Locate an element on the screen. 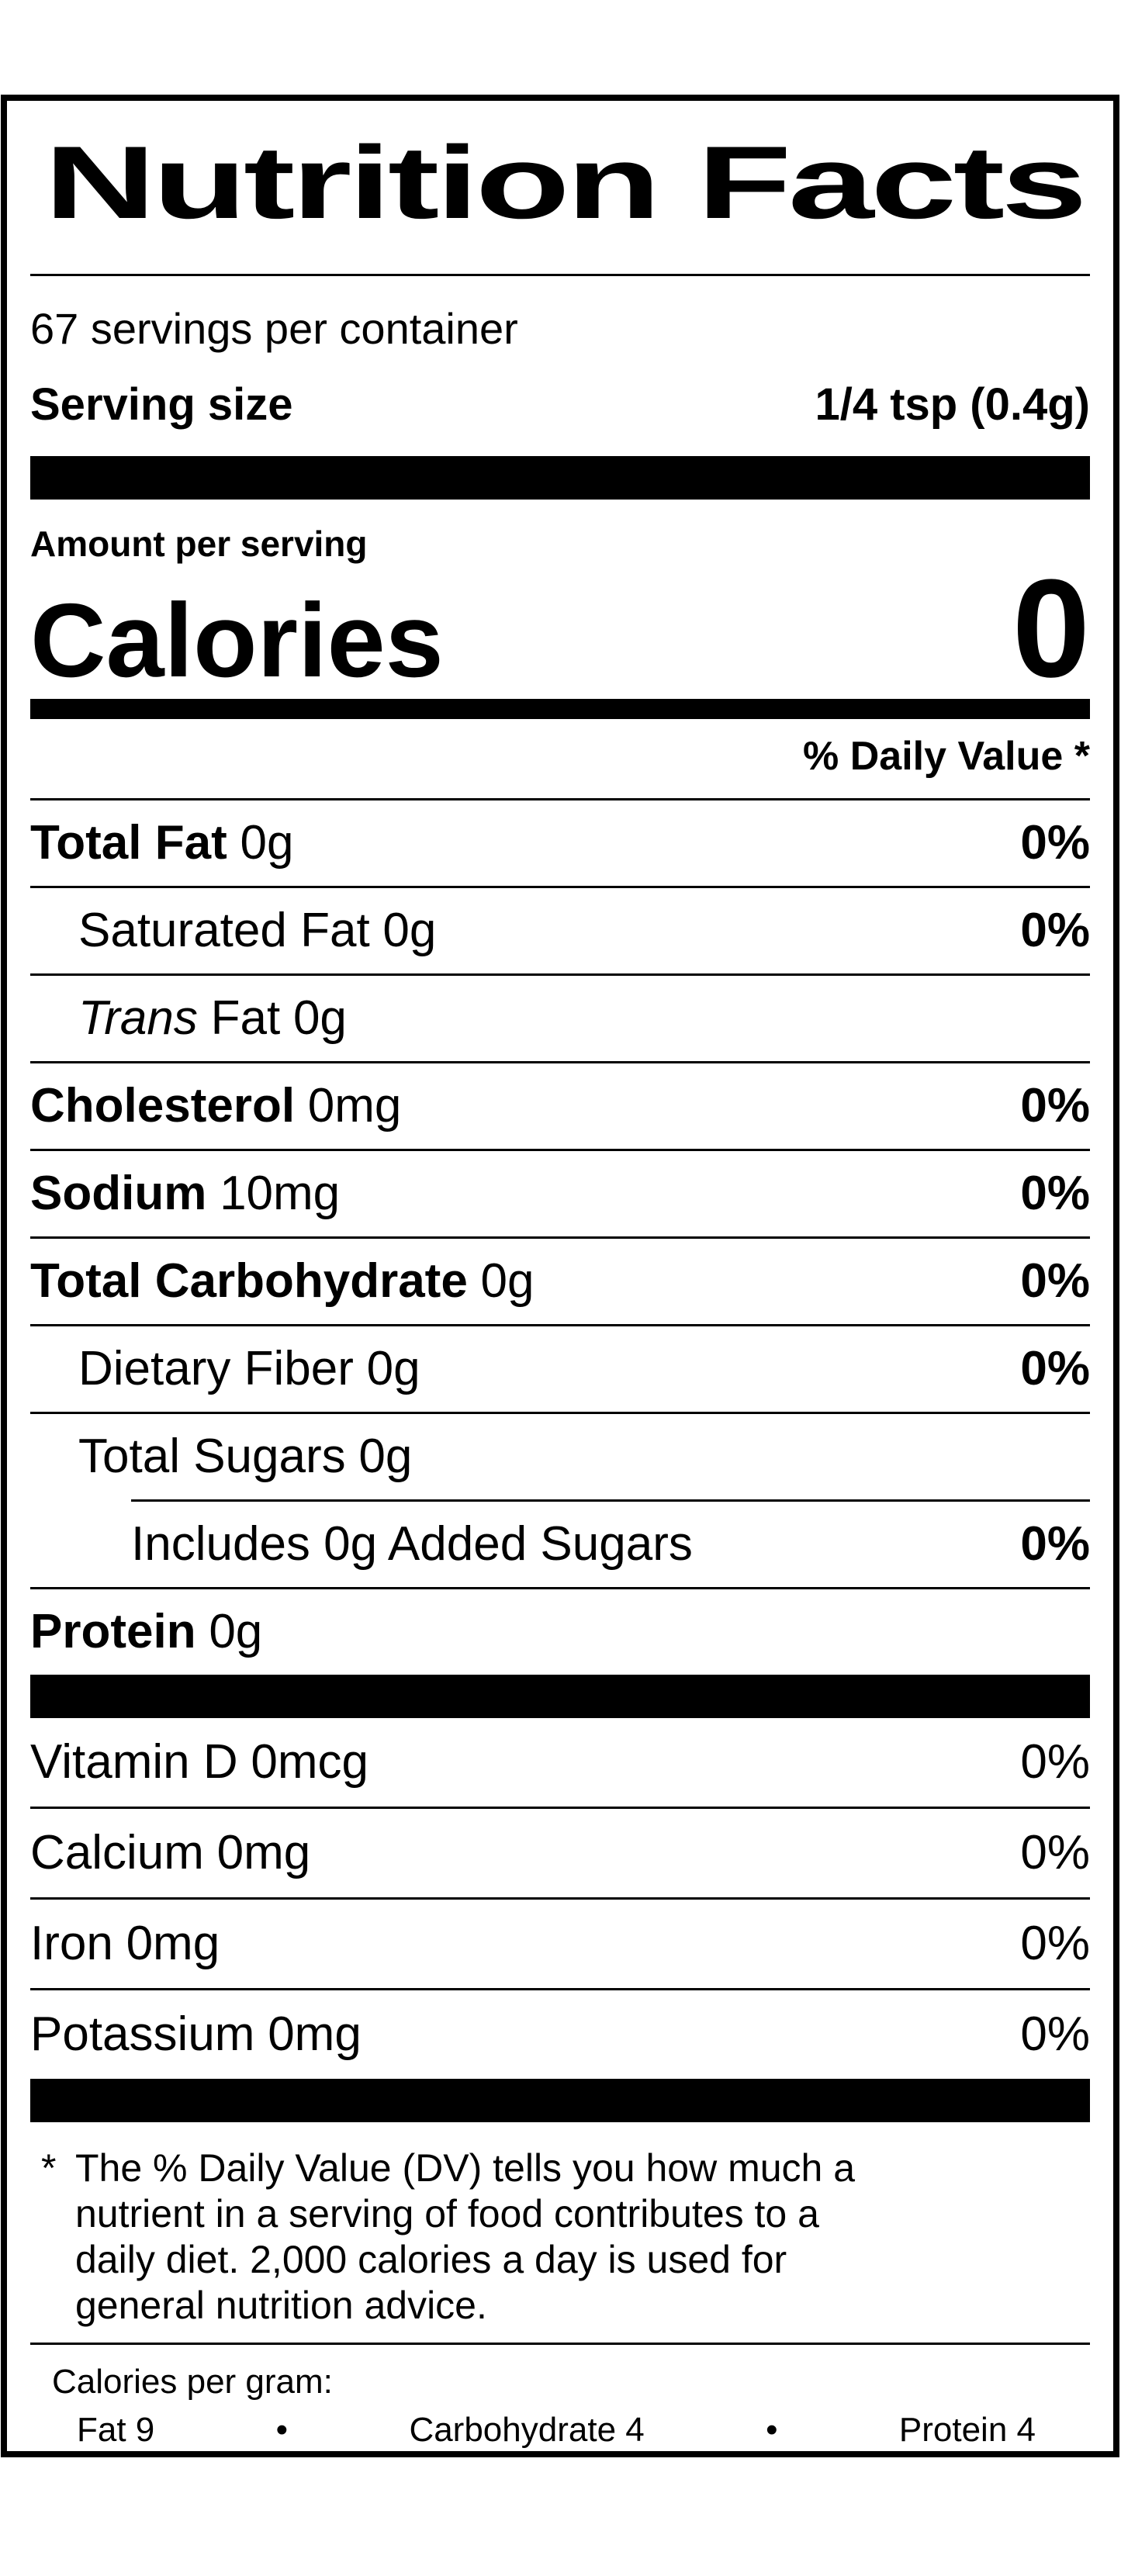  nutrient-name: Sodium is located at coordinates (118, 1194).